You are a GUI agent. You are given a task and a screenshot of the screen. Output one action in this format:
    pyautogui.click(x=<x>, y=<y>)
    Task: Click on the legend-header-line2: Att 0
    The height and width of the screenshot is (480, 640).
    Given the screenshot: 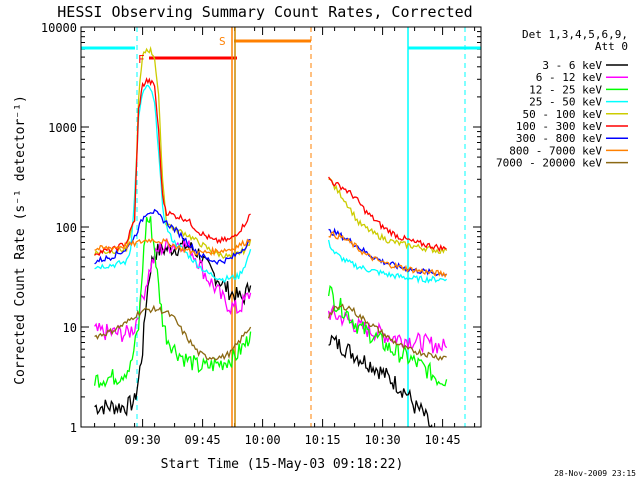 What is the action you would take?
    pyautogui.click(x=611, y=46)
    